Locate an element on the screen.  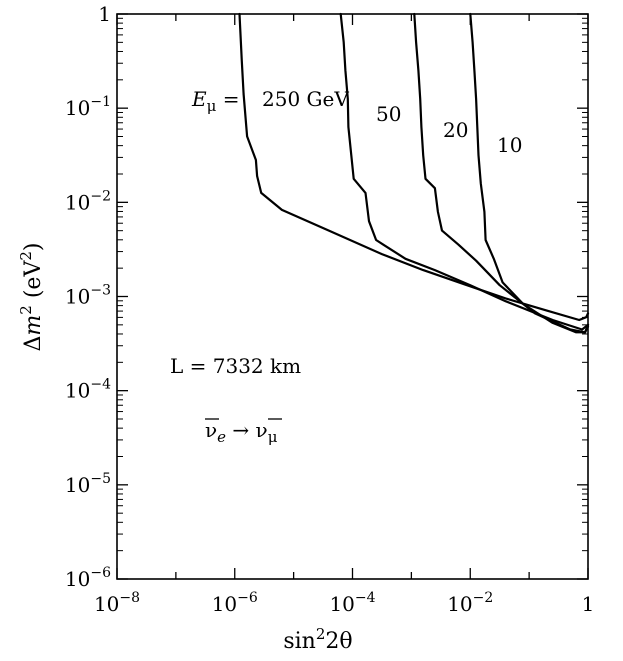
x-tick-label: 1 is located at coordinates (588, 604).